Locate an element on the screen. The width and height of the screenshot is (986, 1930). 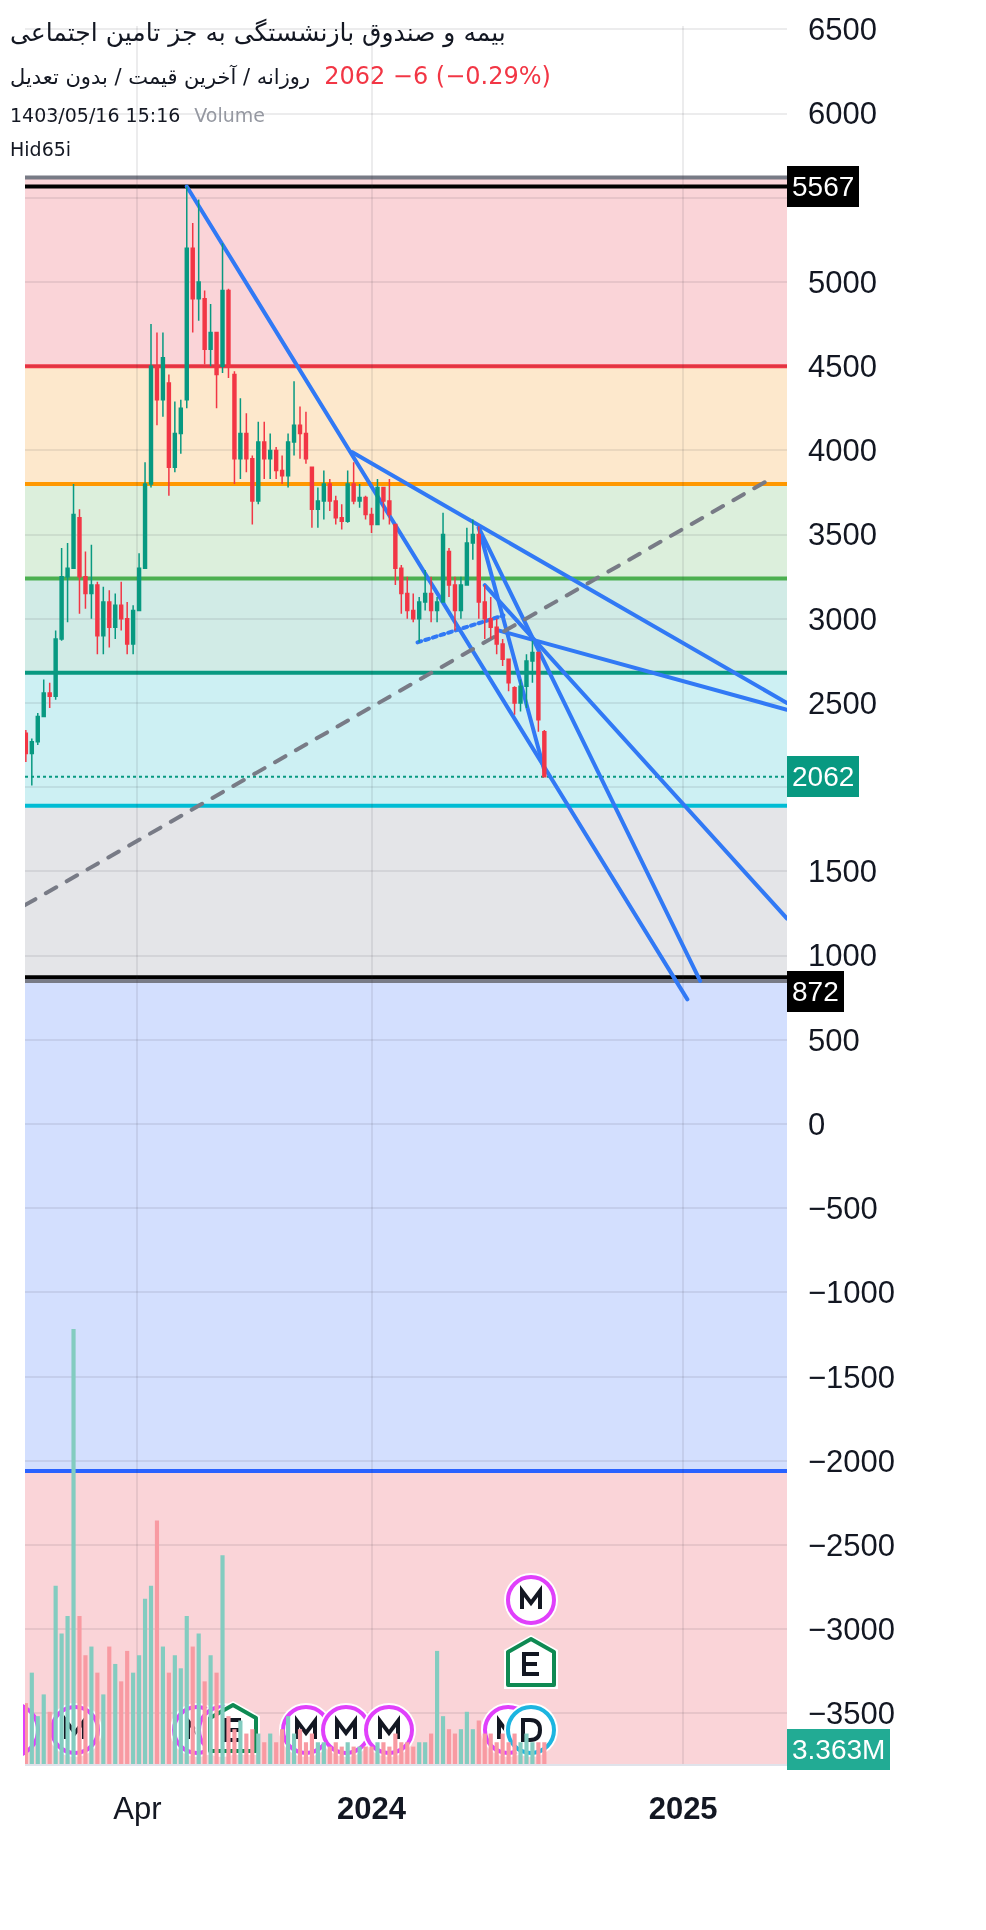
y-tick-label: −1000 is located at coordinates (852, 1293).